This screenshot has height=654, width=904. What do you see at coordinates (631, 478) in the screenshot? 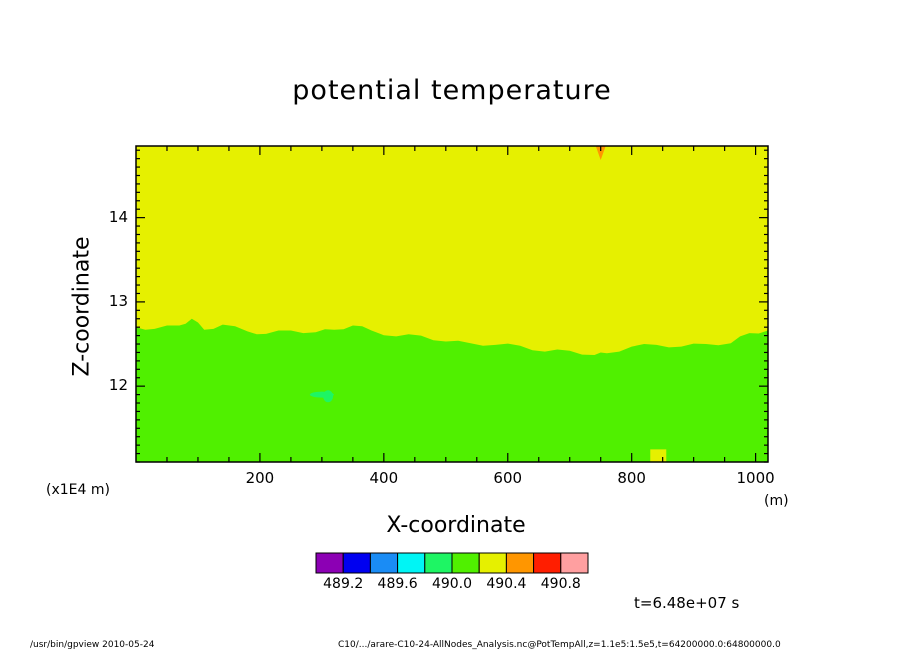
I see `x-tick-label: 800` at bounding box center [631, 478].